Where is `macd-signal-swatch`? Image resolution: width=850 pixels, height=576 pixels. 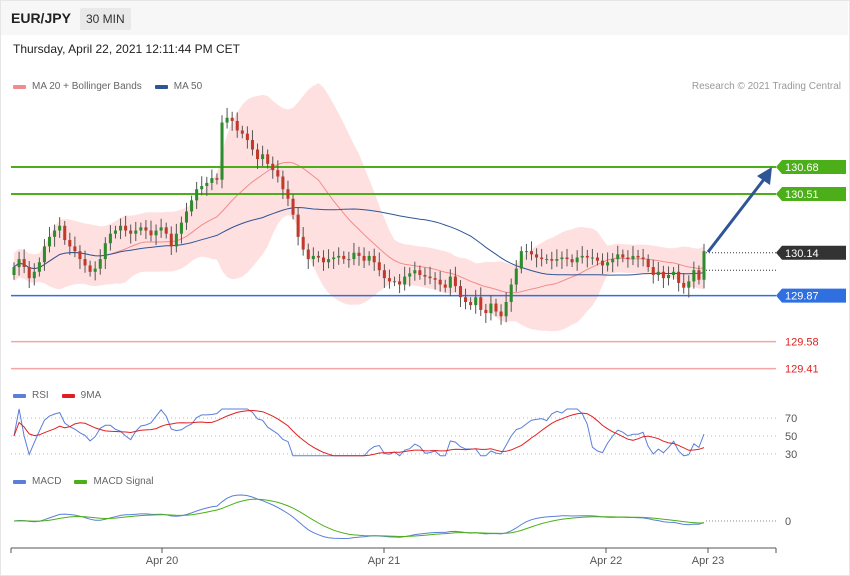
macd-signal-swatch is located at coordinates (81, 481).